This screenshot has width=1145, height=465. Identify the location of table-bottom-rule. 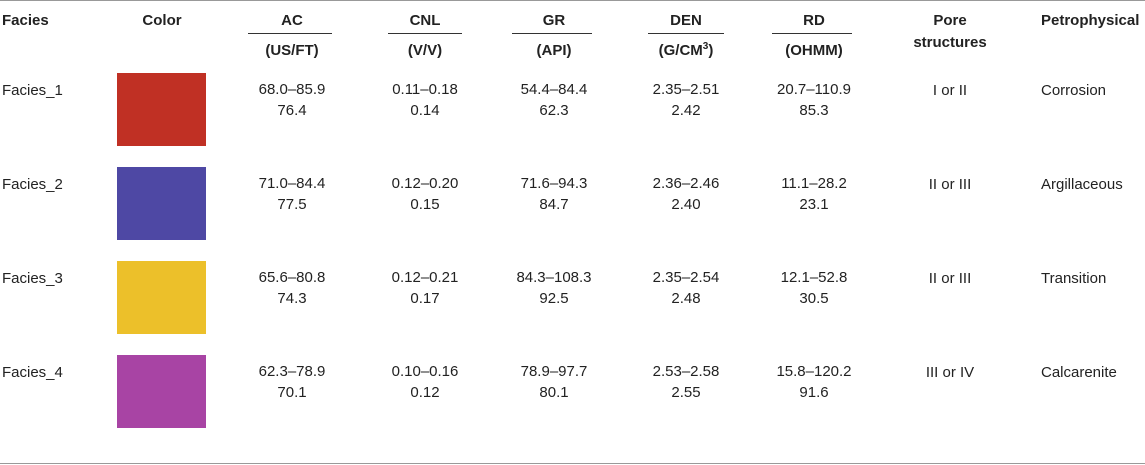
(572, 463).